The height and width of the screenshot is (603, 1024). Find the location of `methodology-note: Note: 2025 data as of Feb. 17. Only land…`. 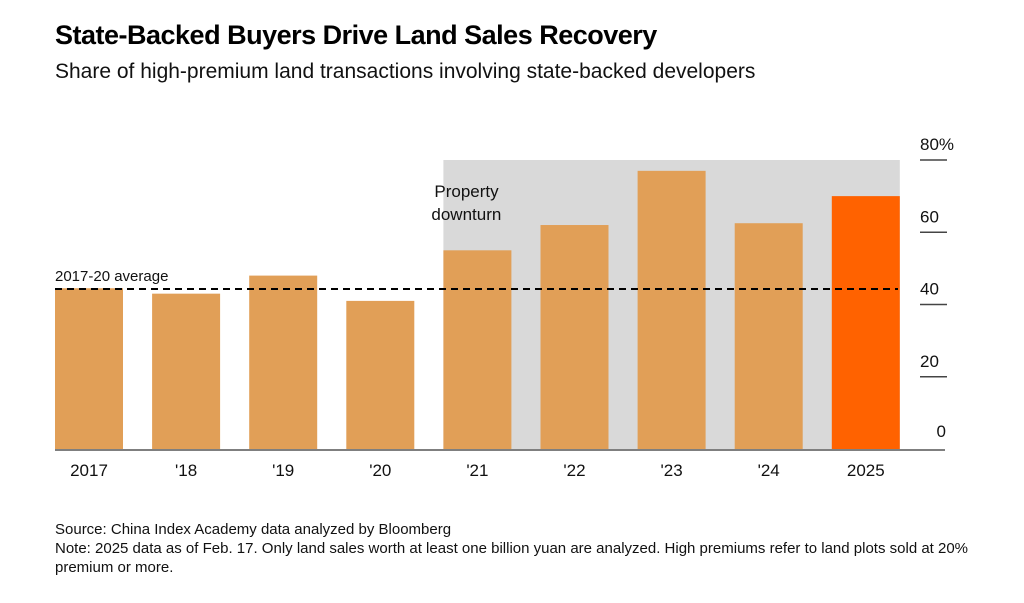

methodology-note: Note: 2025 data as of Feb. 17. Only land… is located at coordinates (512, 558).